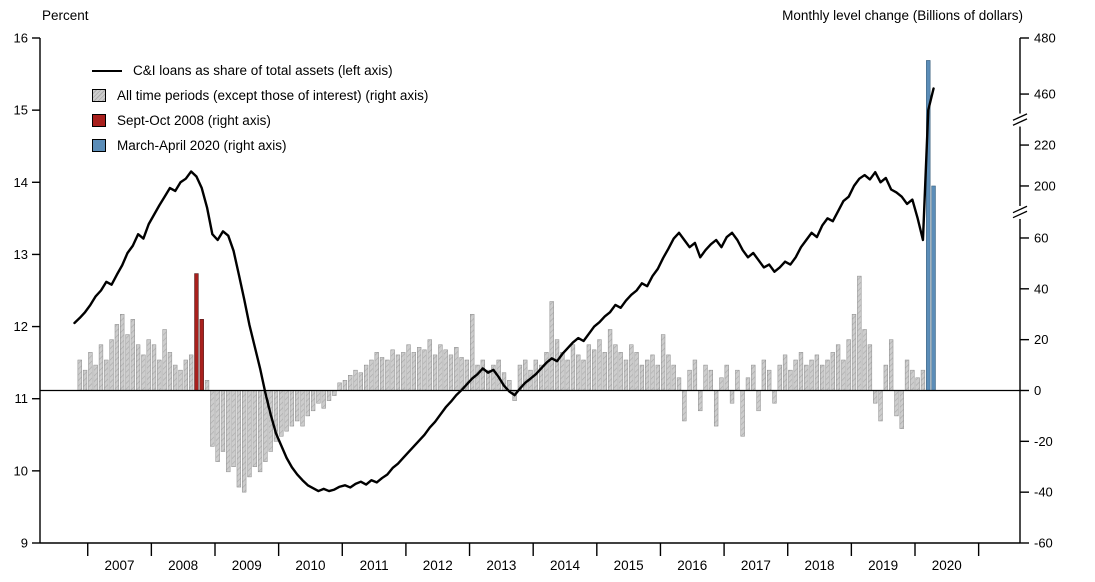 The height and width of the screenshot is (582, 1095). I want to click on svg-text: 220, so click(1045, 145).